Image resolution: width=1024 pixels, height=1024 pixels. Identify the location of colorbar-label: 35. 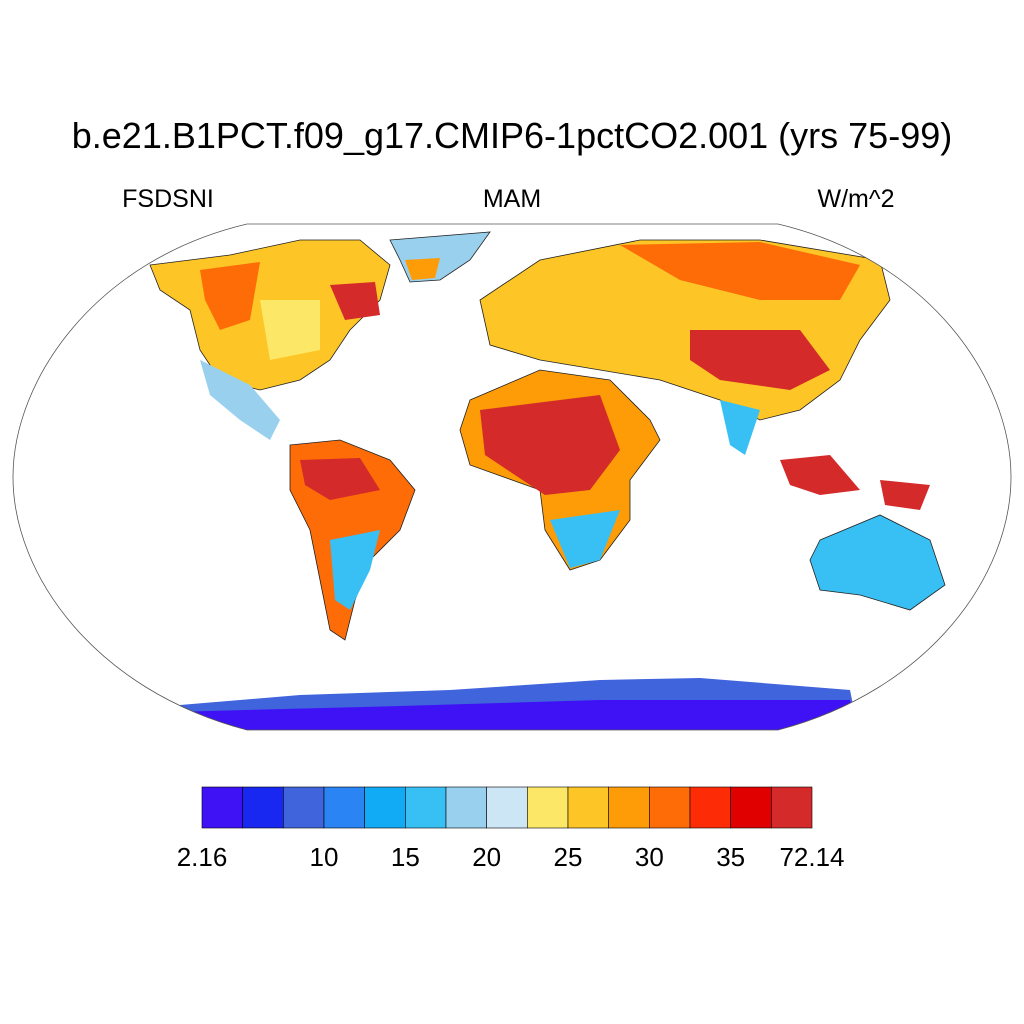
(730, 857).